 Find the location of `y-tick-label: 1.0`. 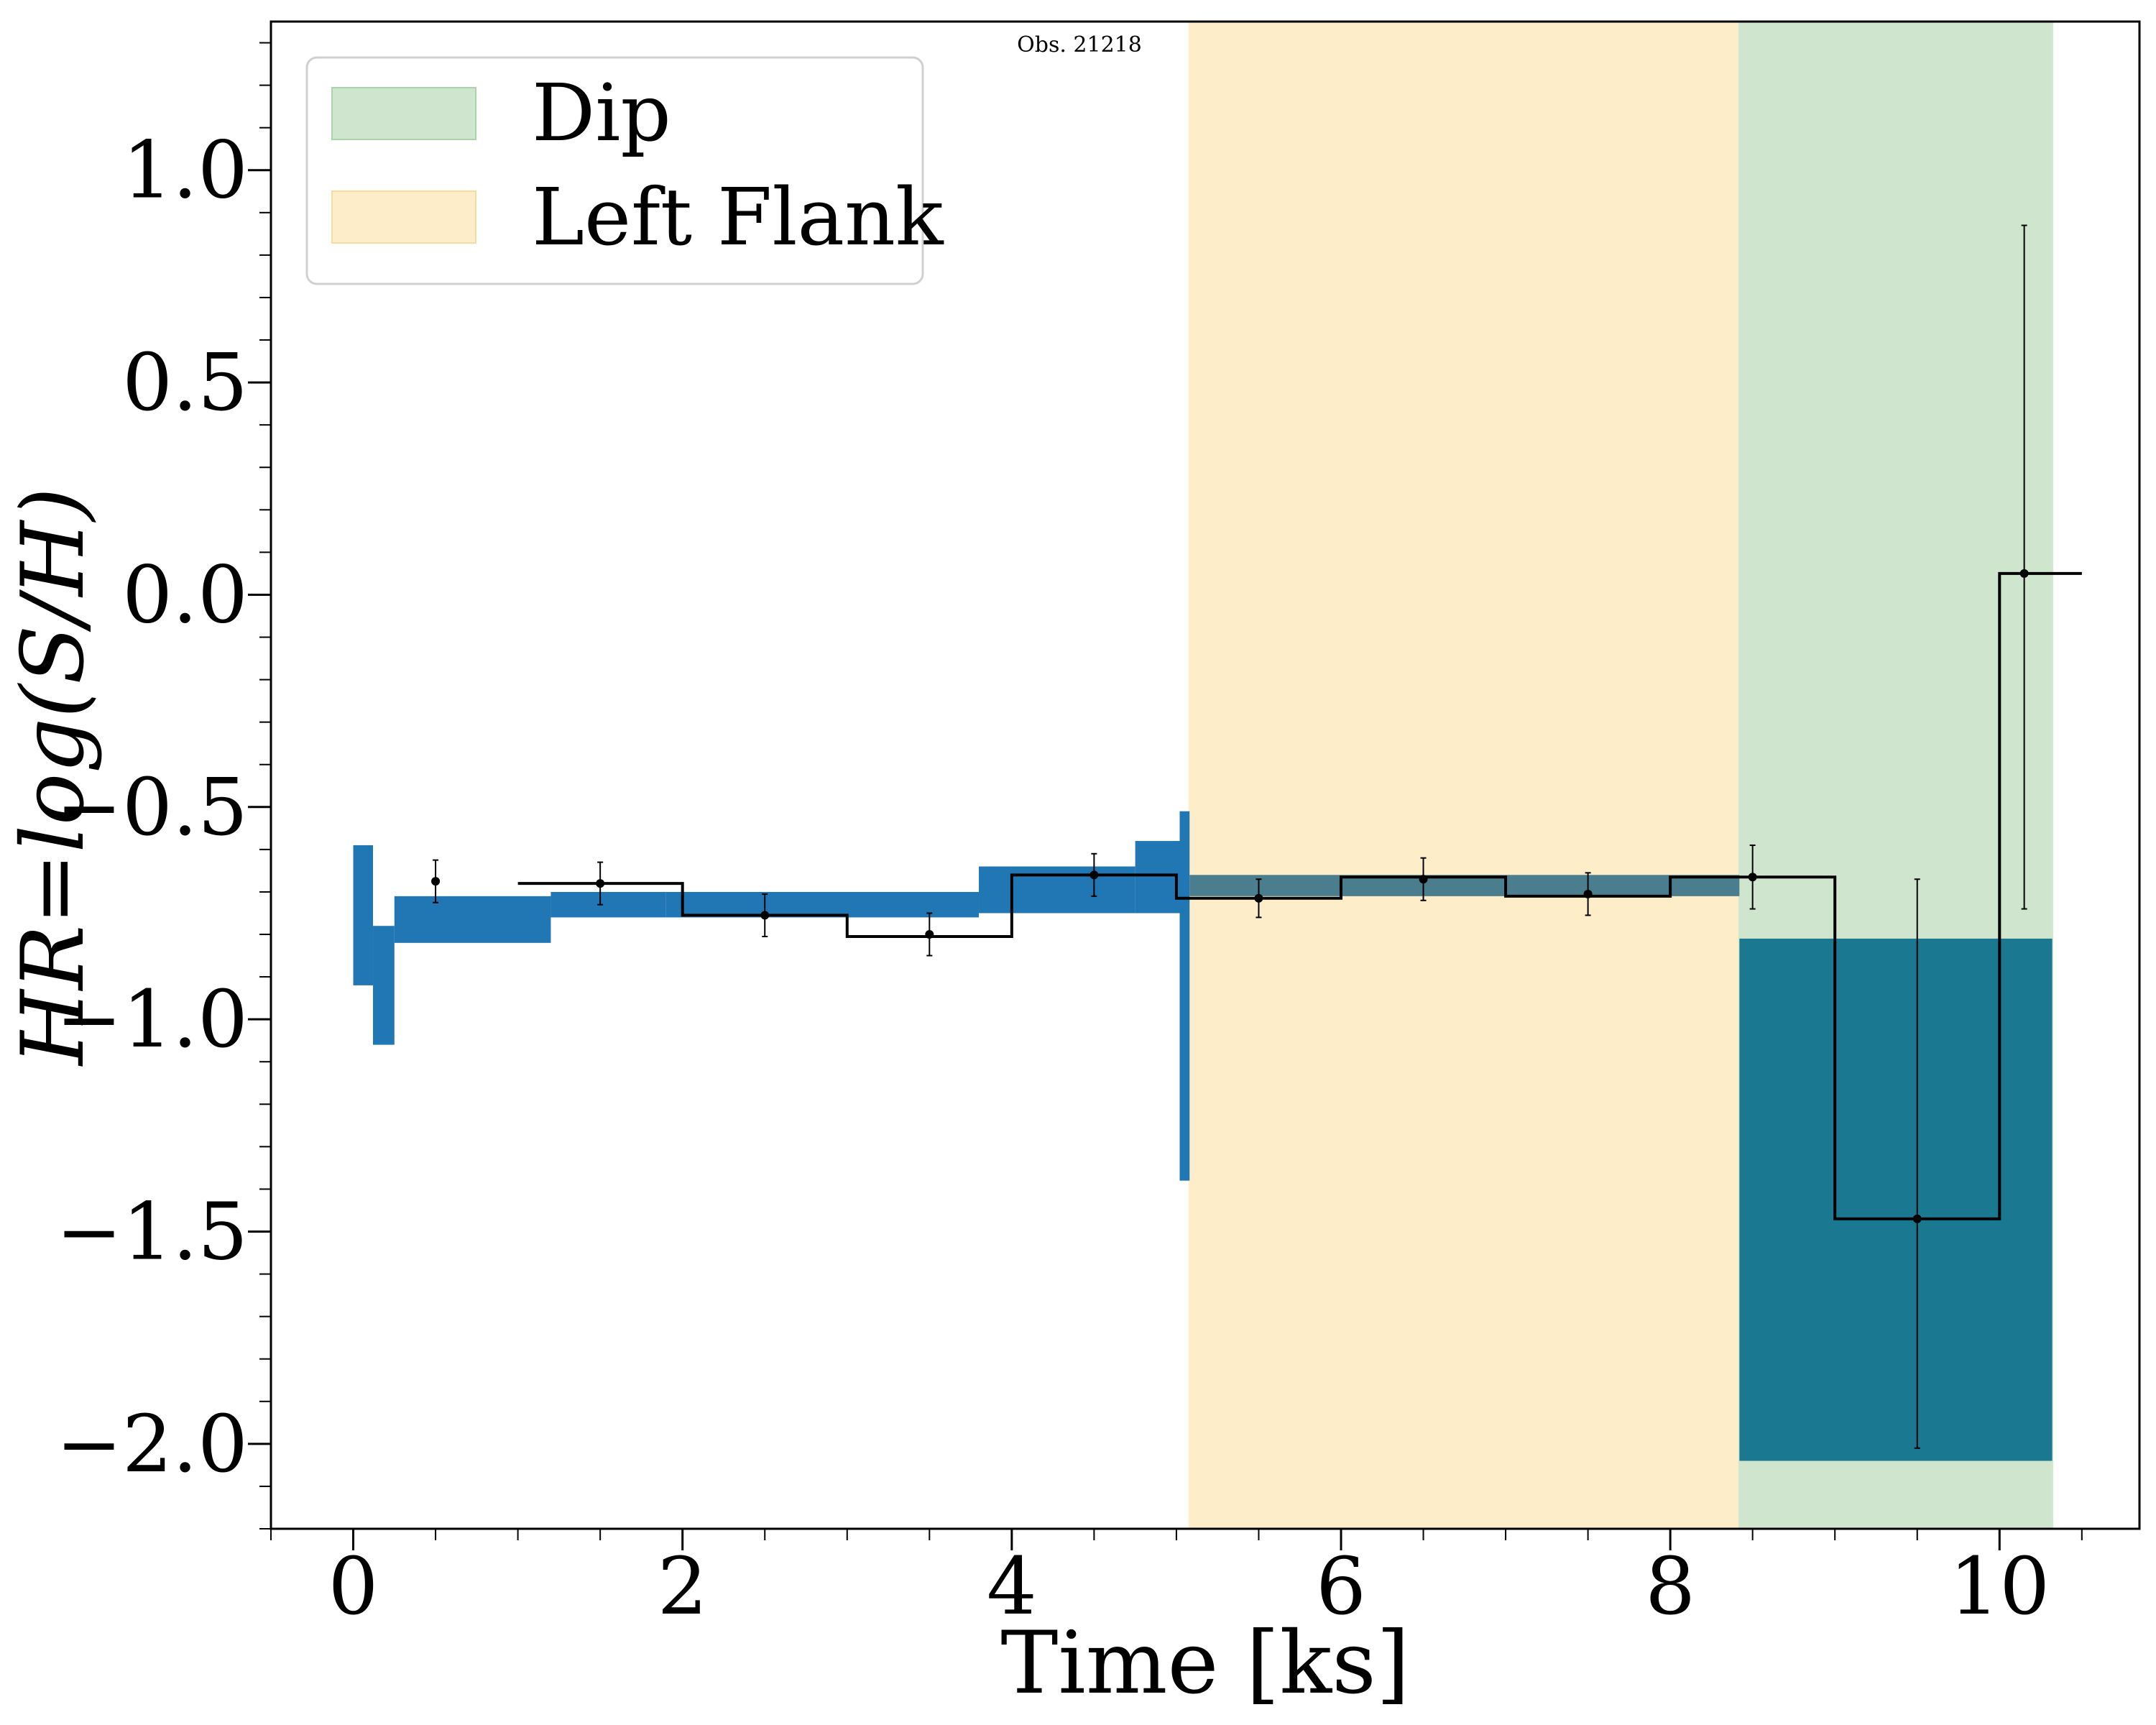

y-tick-label: 1.0 is located at coordinates (185, 170).